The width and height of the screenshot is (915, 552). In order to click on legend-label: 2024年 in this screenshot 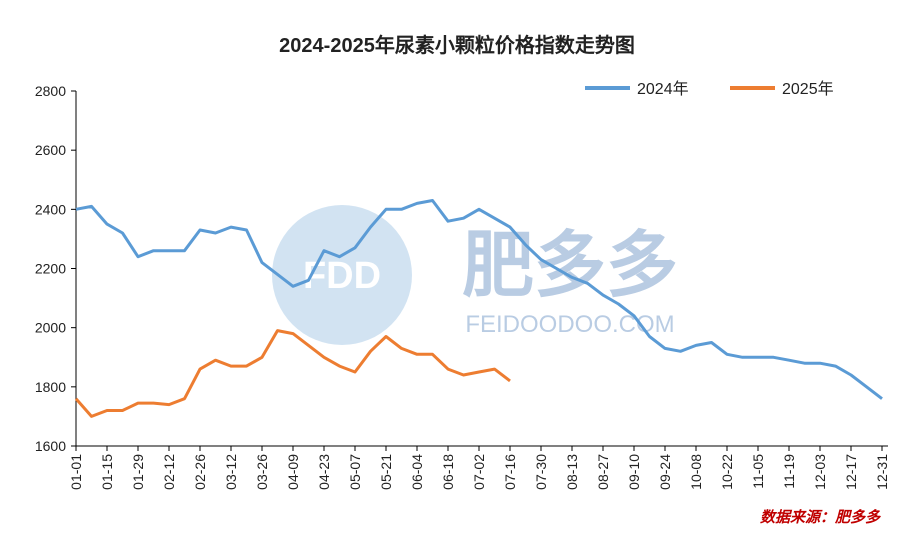, I will do `click(663, 89)`.